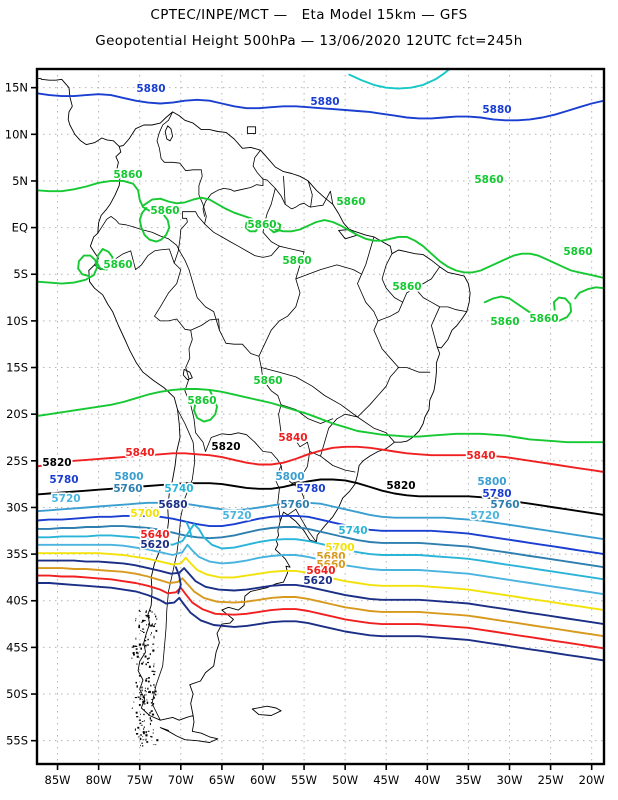  Describe the element at coordinates (172, 505) in the screenshot. I see `contour-label: 5680` at that location.